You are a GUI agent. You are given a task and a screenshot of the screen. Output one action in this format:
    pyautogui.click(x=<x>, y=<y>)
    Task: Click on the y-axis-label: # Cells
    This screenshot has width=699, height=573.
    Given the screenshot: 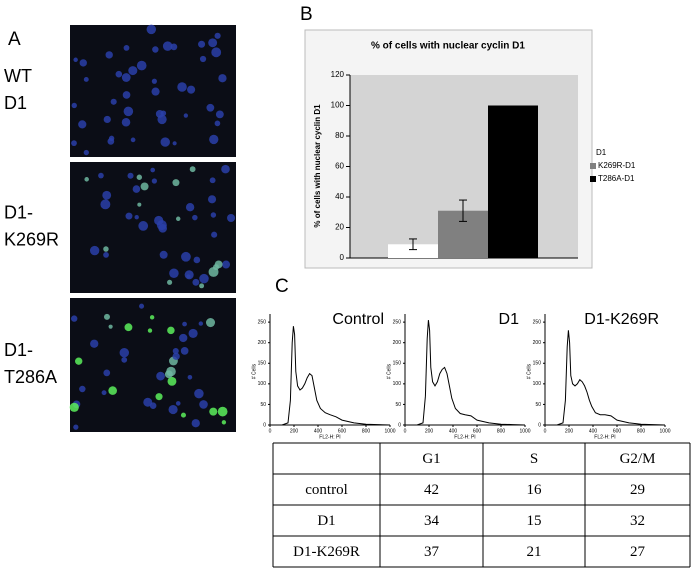 What is the action you would take?
    pyautogui.click(x=529, y=371)
    